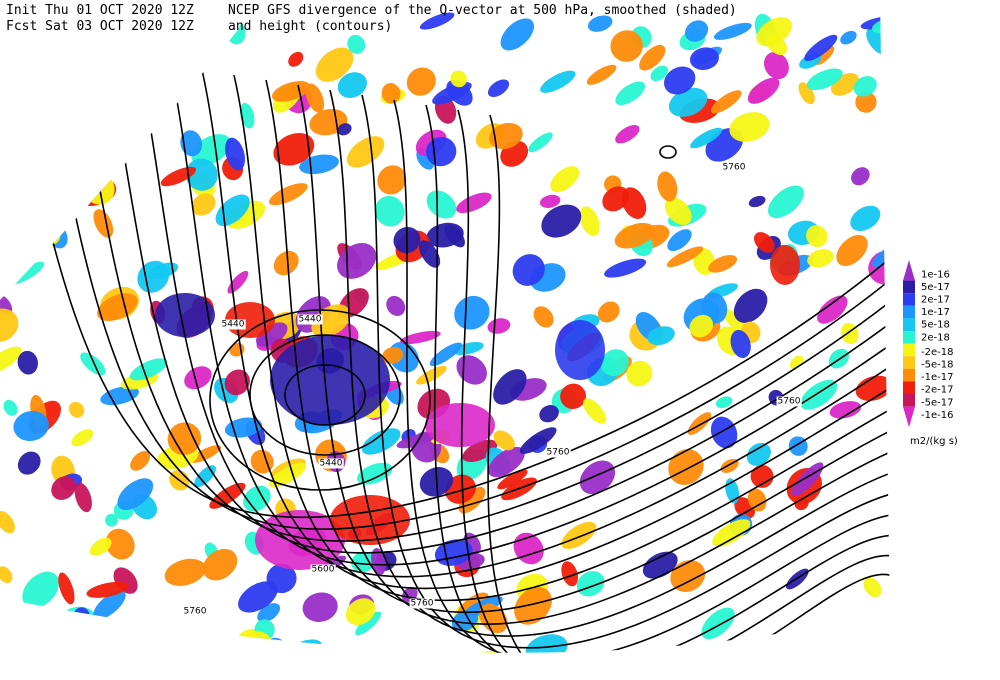 The width and height of the screenshot is (1000, 680). What do you see at coordinates (100, 26) in the screenshot?
I see `forecast-time: Fcst Sat 03 OCT 2020 12Z` at bounding box center [100, 26].